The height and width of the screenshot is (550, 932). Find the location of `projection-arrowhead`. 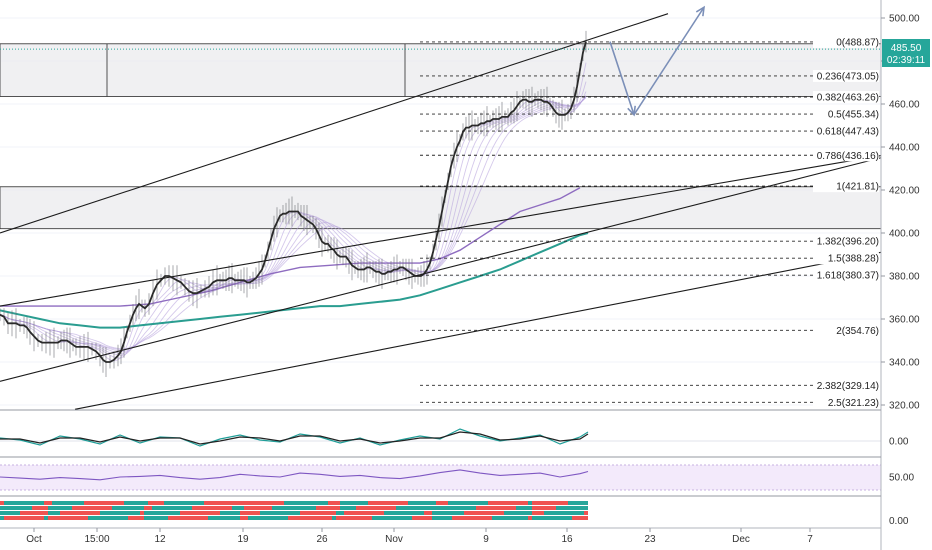

projection-arrowhead is located at coordinates (700, 11).